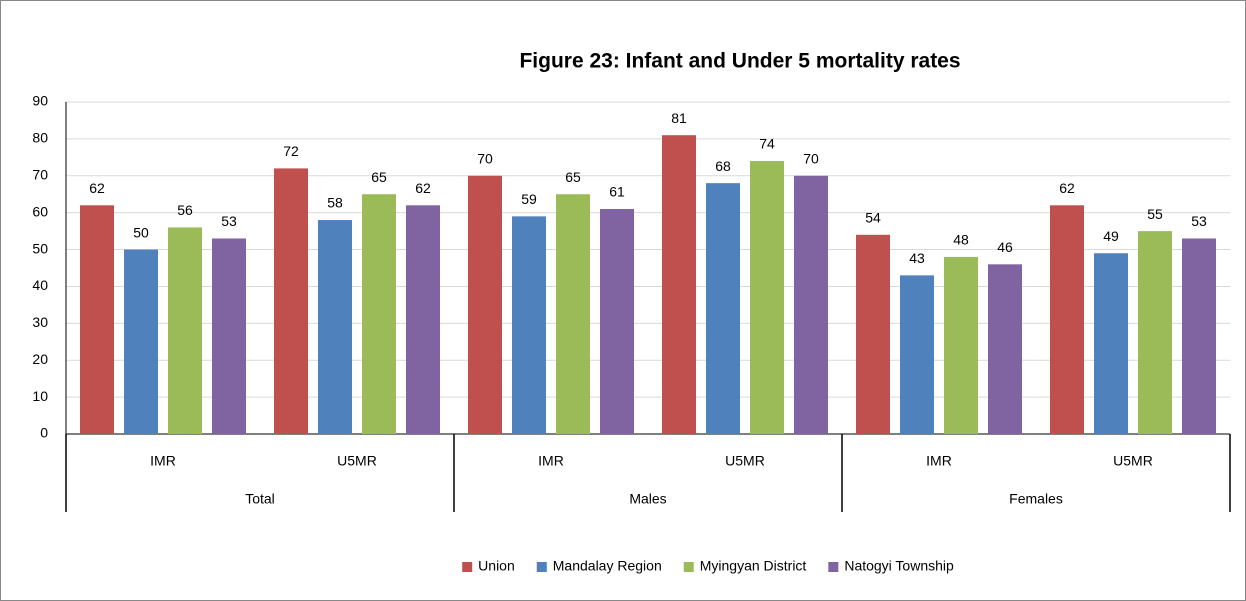  Describe the element at coordinates (44, 433) in the screenshot. I see `y-tick-label: 0` at that location.